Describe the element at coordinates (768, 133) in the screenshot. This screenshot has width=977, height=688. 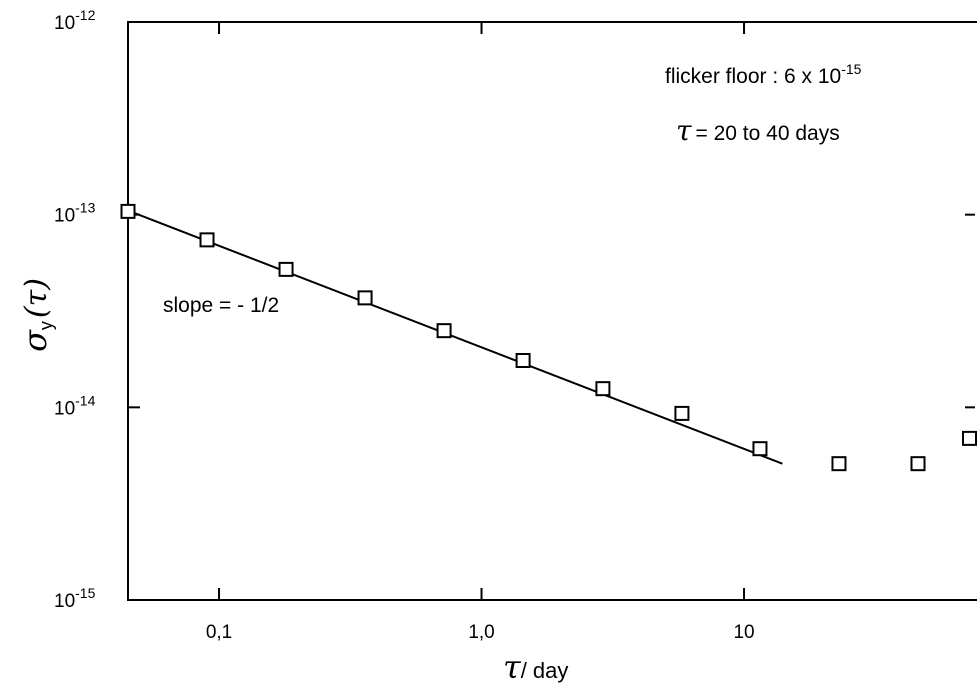
I see `tau-range-text: = 20 to 40 days` at that location.